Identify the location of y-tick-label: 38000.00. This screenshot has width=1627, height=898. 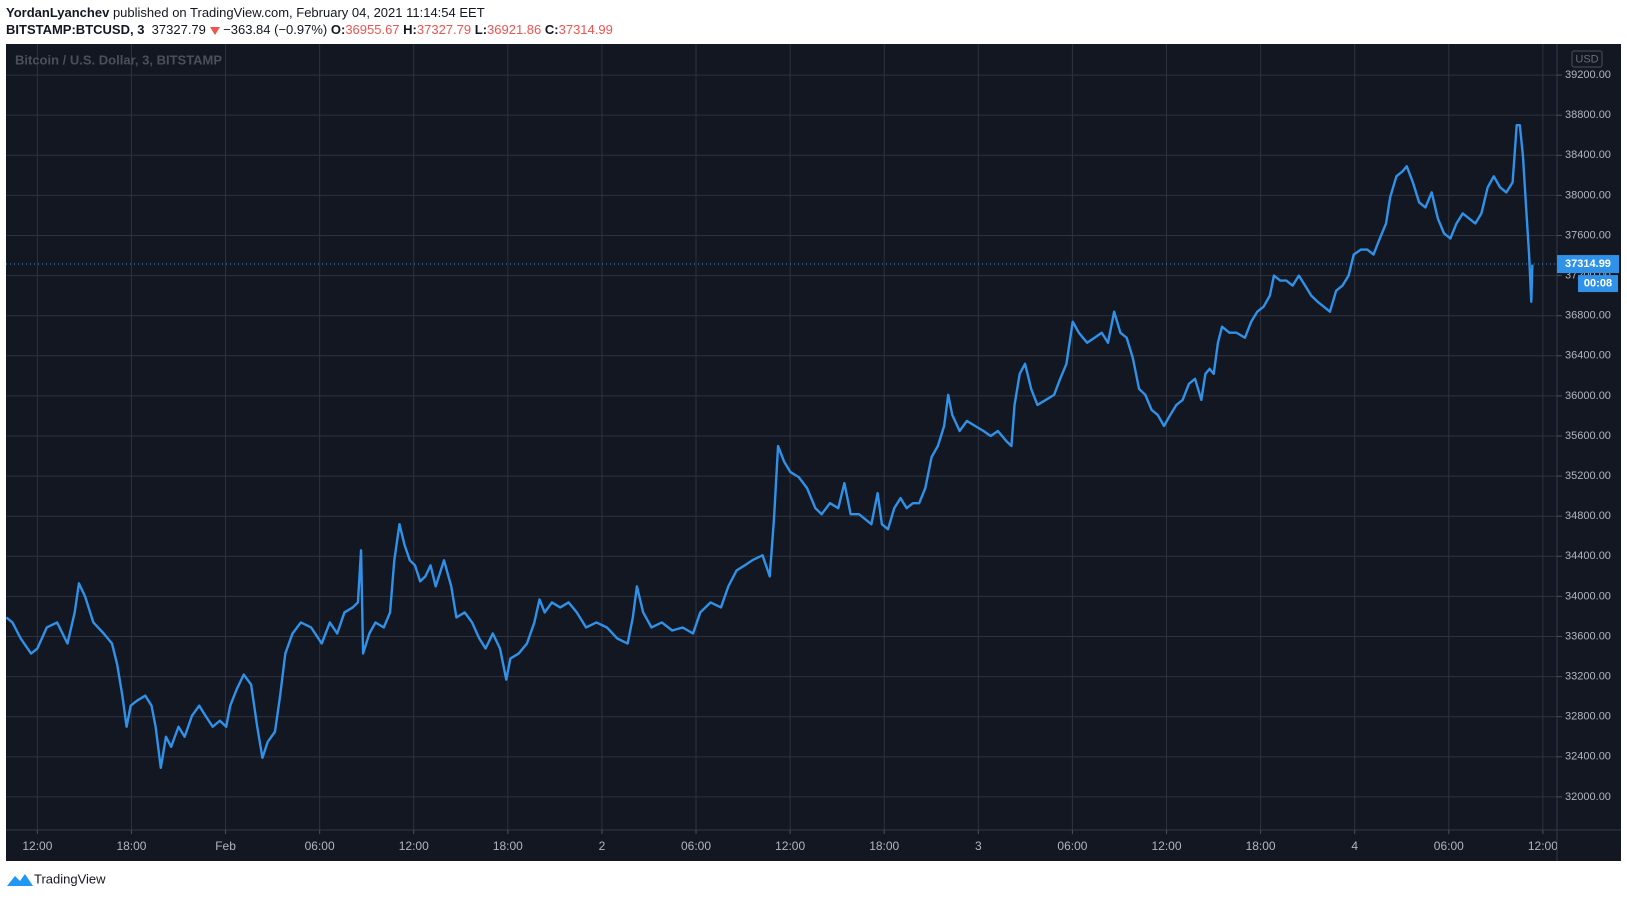
(1588, 195).